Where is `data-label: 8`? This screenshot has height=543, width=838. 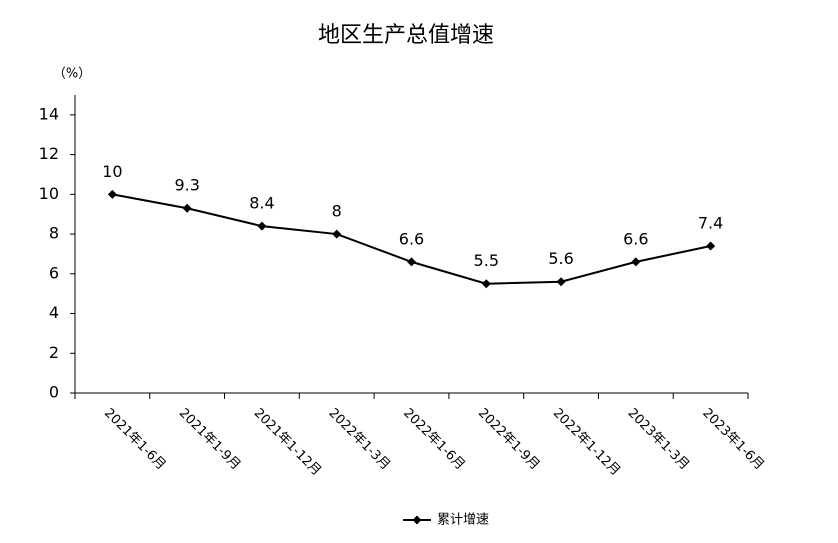
data-label: 8 is located at coordinates (337, 211).